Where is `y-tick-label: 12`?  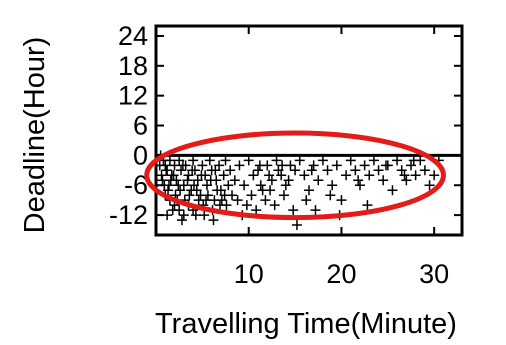
y-tick-label: 12 is located at coordinates (133, 96).